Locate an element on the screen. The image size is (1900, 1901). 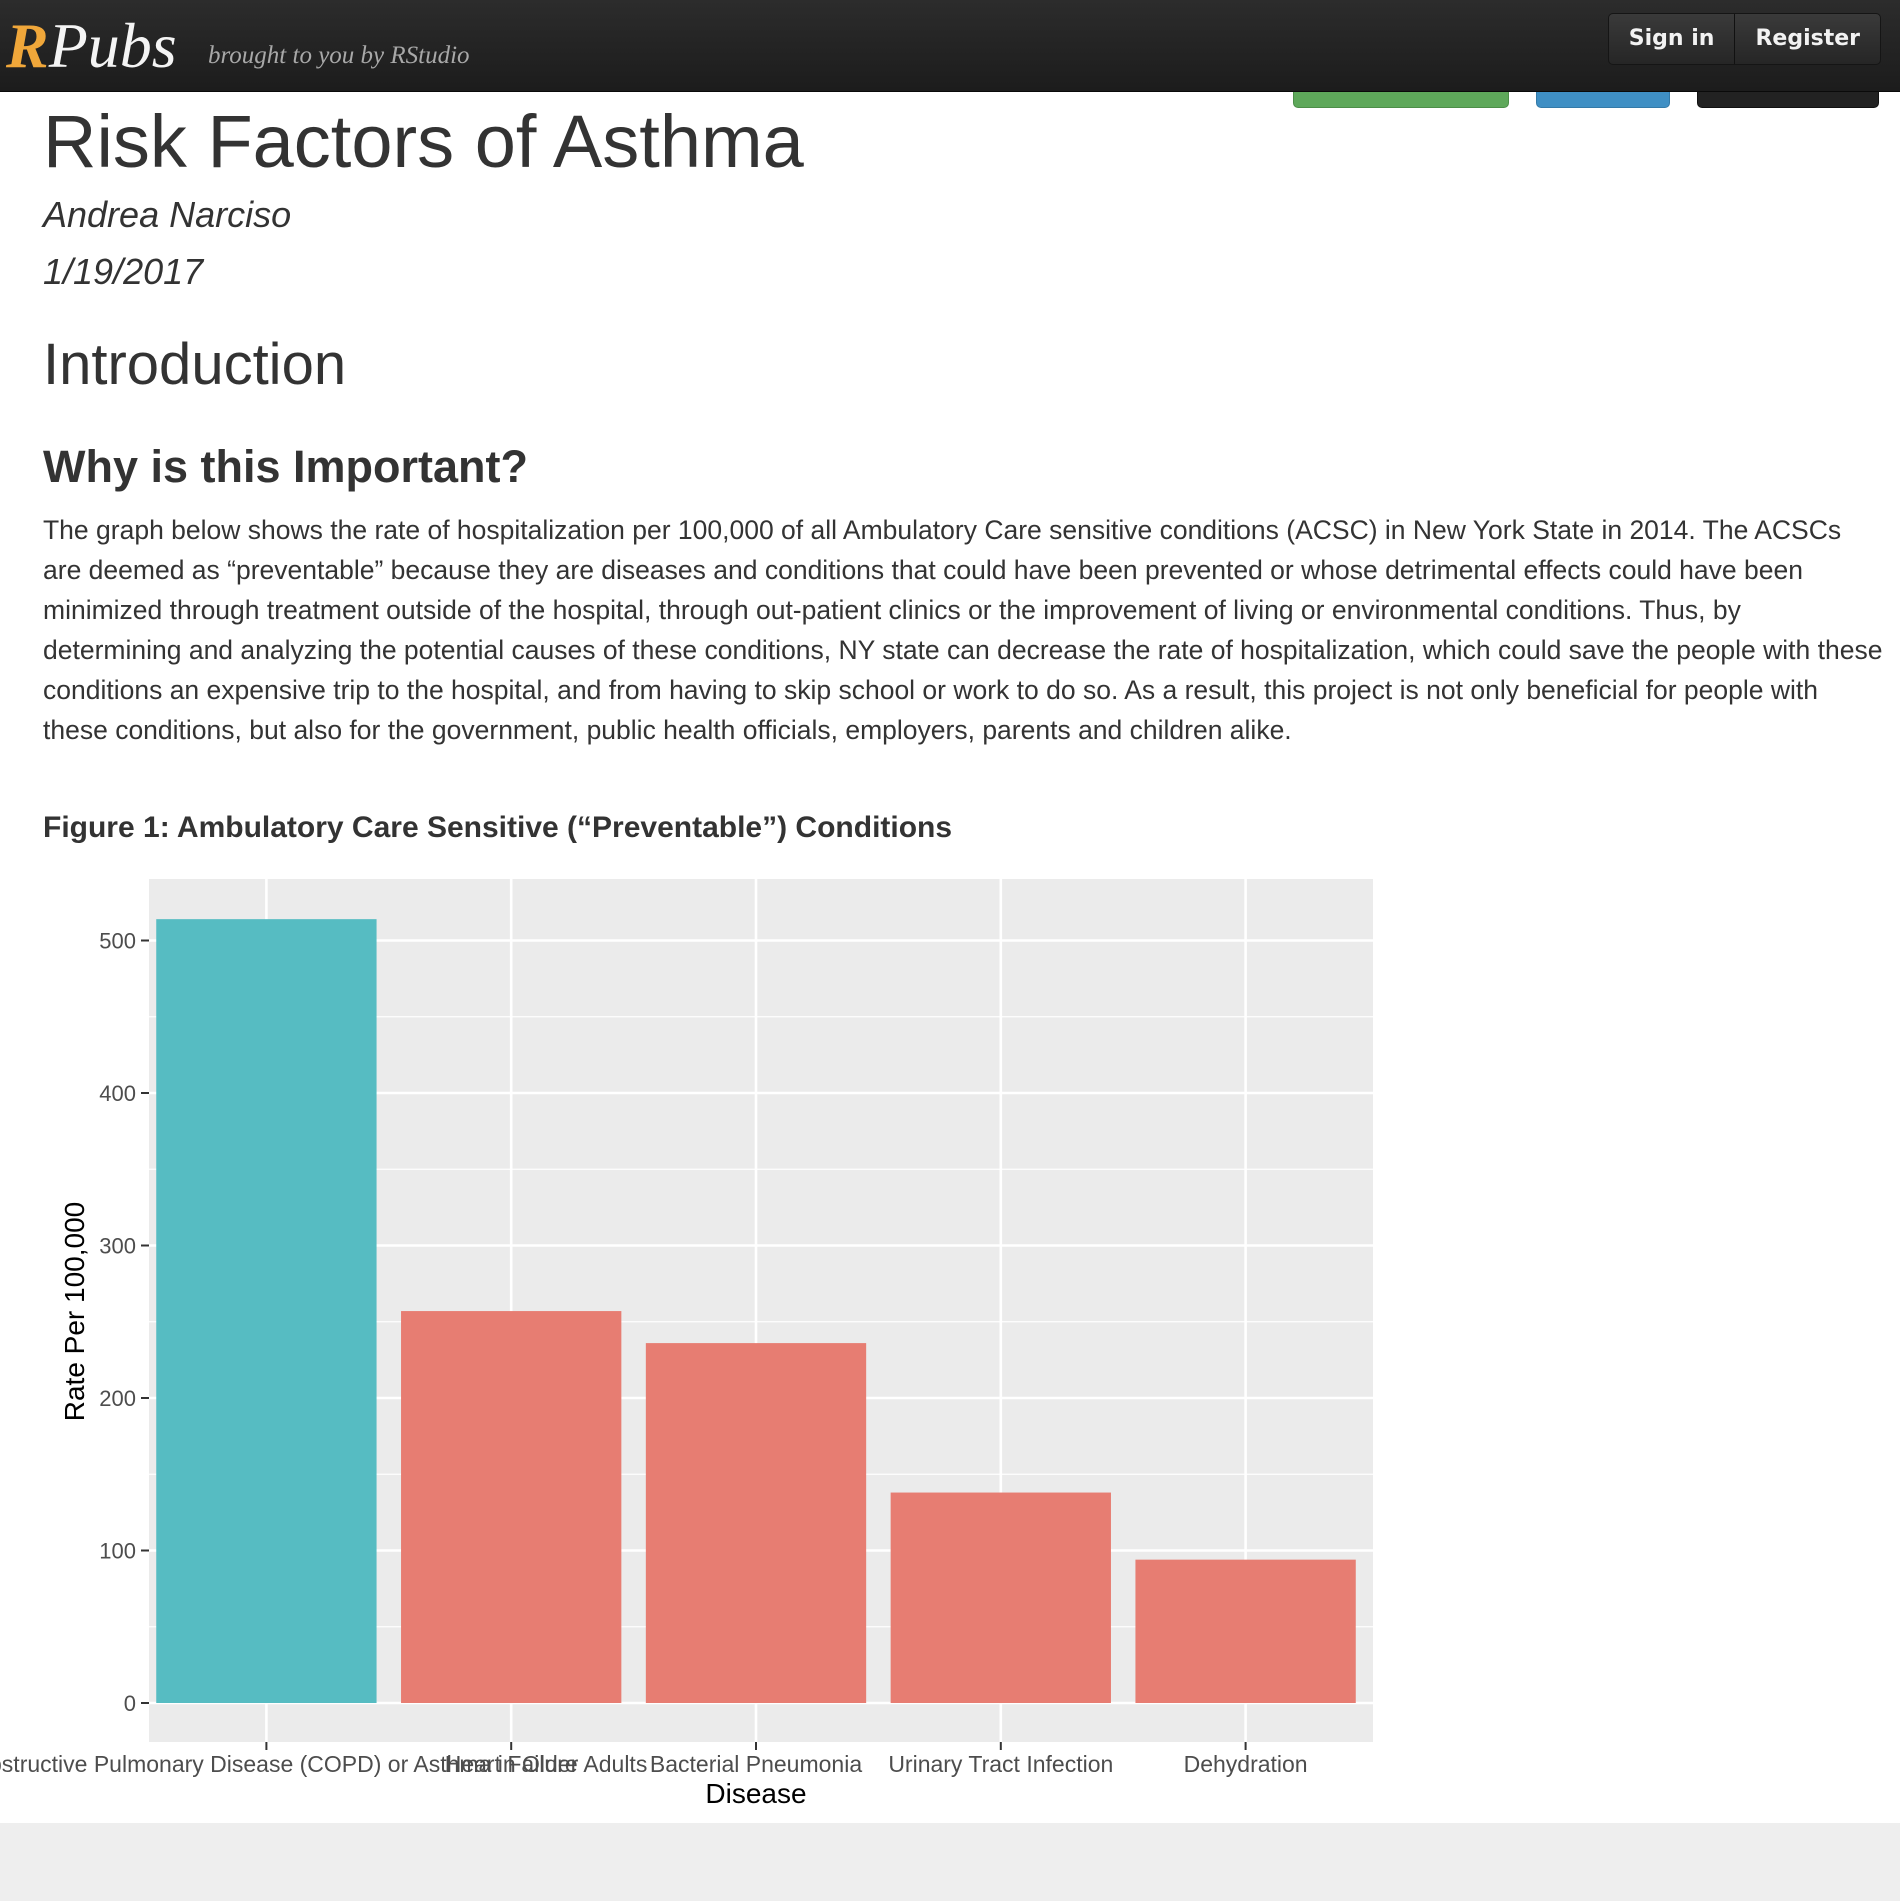
x-tick-label: Dehydration is located at coordinates (1246, 1764).